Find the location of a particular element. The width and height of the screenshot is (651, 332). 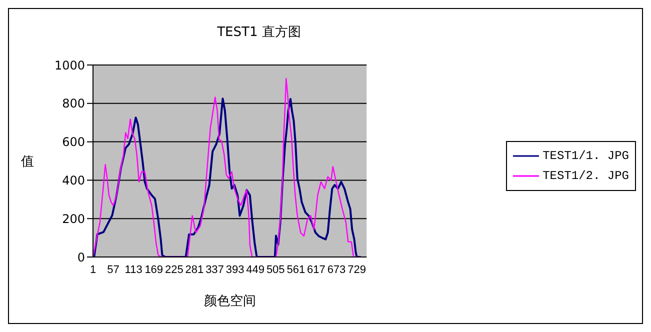

x-tick-label: 281 is located at coordinates (194, 270).